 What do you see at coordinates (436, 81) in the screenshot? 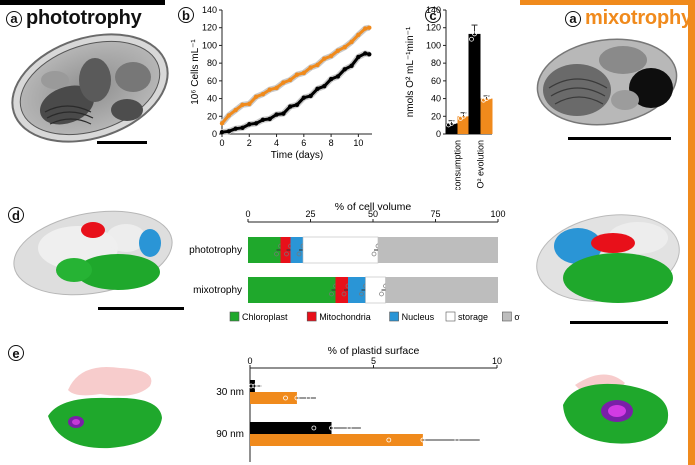
I see `oxygen-y-tick-label: 60` at bounding box center [436, 81].